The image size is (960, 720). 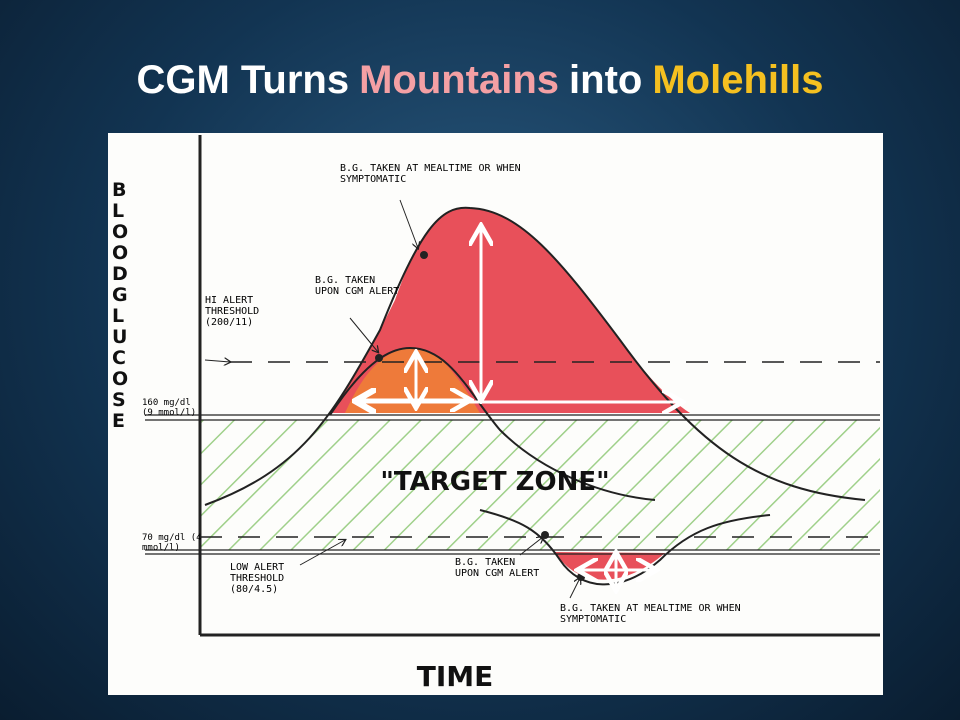 I want to click on slide-title: CGM Turns Mountains into Molehills, so click(x=480, y=80).